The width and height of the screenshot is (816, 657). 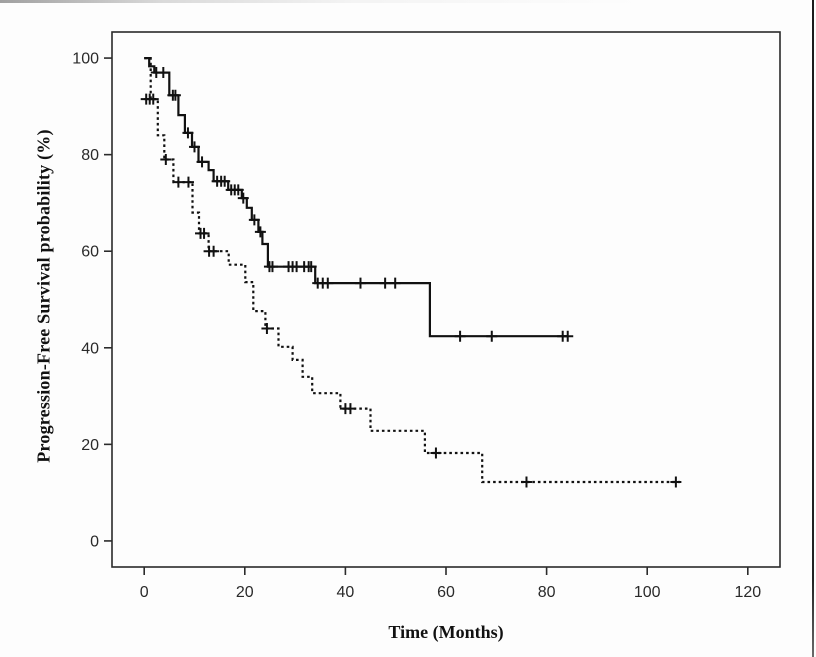 What do you see at coordinates (85, 59) in the screenshot?
I see `y-tick-label: 100` at bounding box center [85, 59].